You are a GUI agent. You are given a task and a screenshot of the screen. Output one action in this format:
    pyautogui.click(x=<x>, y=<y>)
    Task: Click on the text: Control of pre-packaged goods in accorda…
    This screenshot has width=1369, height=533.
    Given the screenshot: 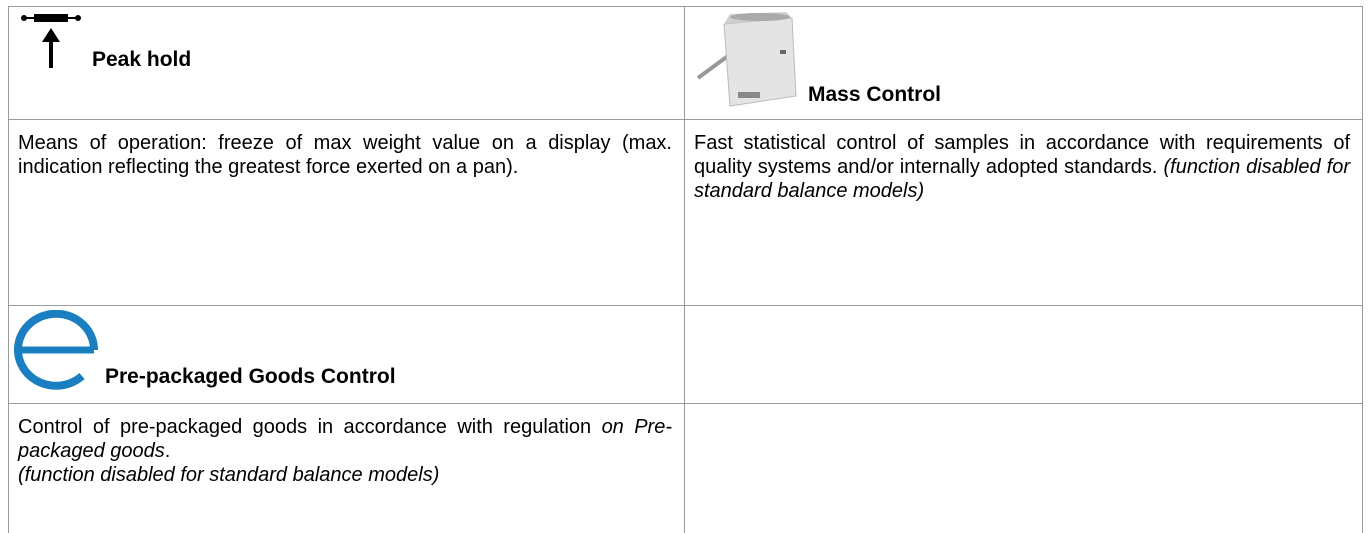 What is the action you would take?
    pyautogui.click(x=305, y=427)
    